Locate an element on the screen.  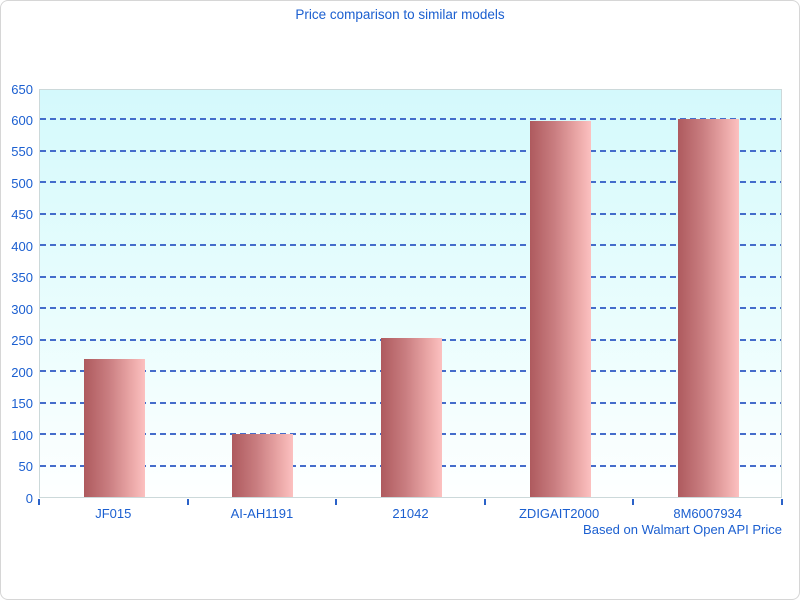
bar-JF015 is located at coordinates (114, 427).